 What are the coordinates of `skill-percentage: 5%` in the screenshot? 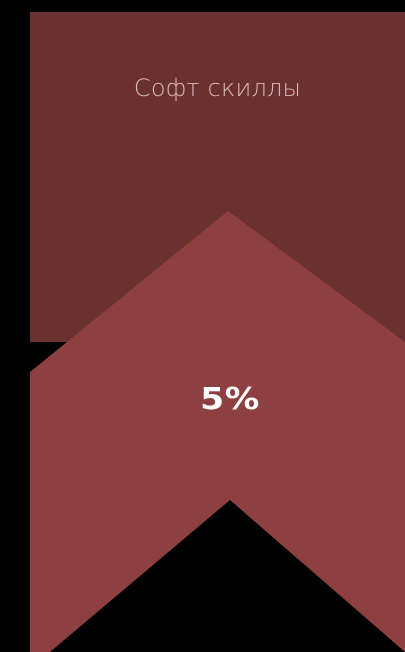 It's located at (230, 399).